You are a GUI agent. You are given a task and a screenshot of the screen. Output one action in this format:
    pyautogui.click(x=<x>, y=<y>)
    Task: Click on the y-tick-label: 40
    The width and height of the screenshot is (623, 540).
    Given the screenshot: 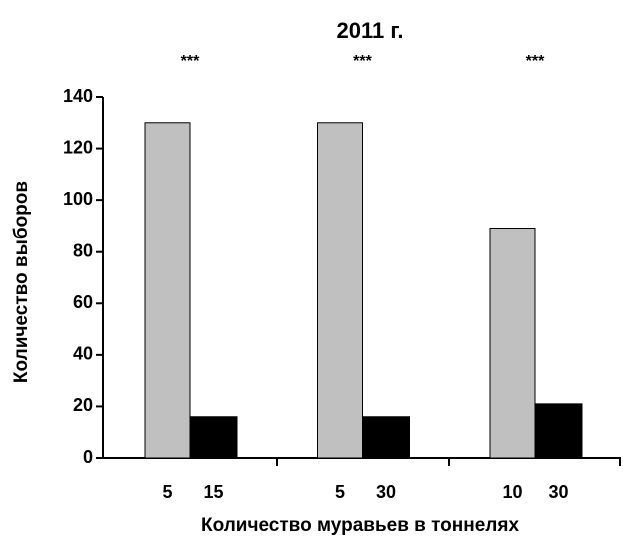 What is the action you would take?
    pyautogui.click(x=83, y=354)
    